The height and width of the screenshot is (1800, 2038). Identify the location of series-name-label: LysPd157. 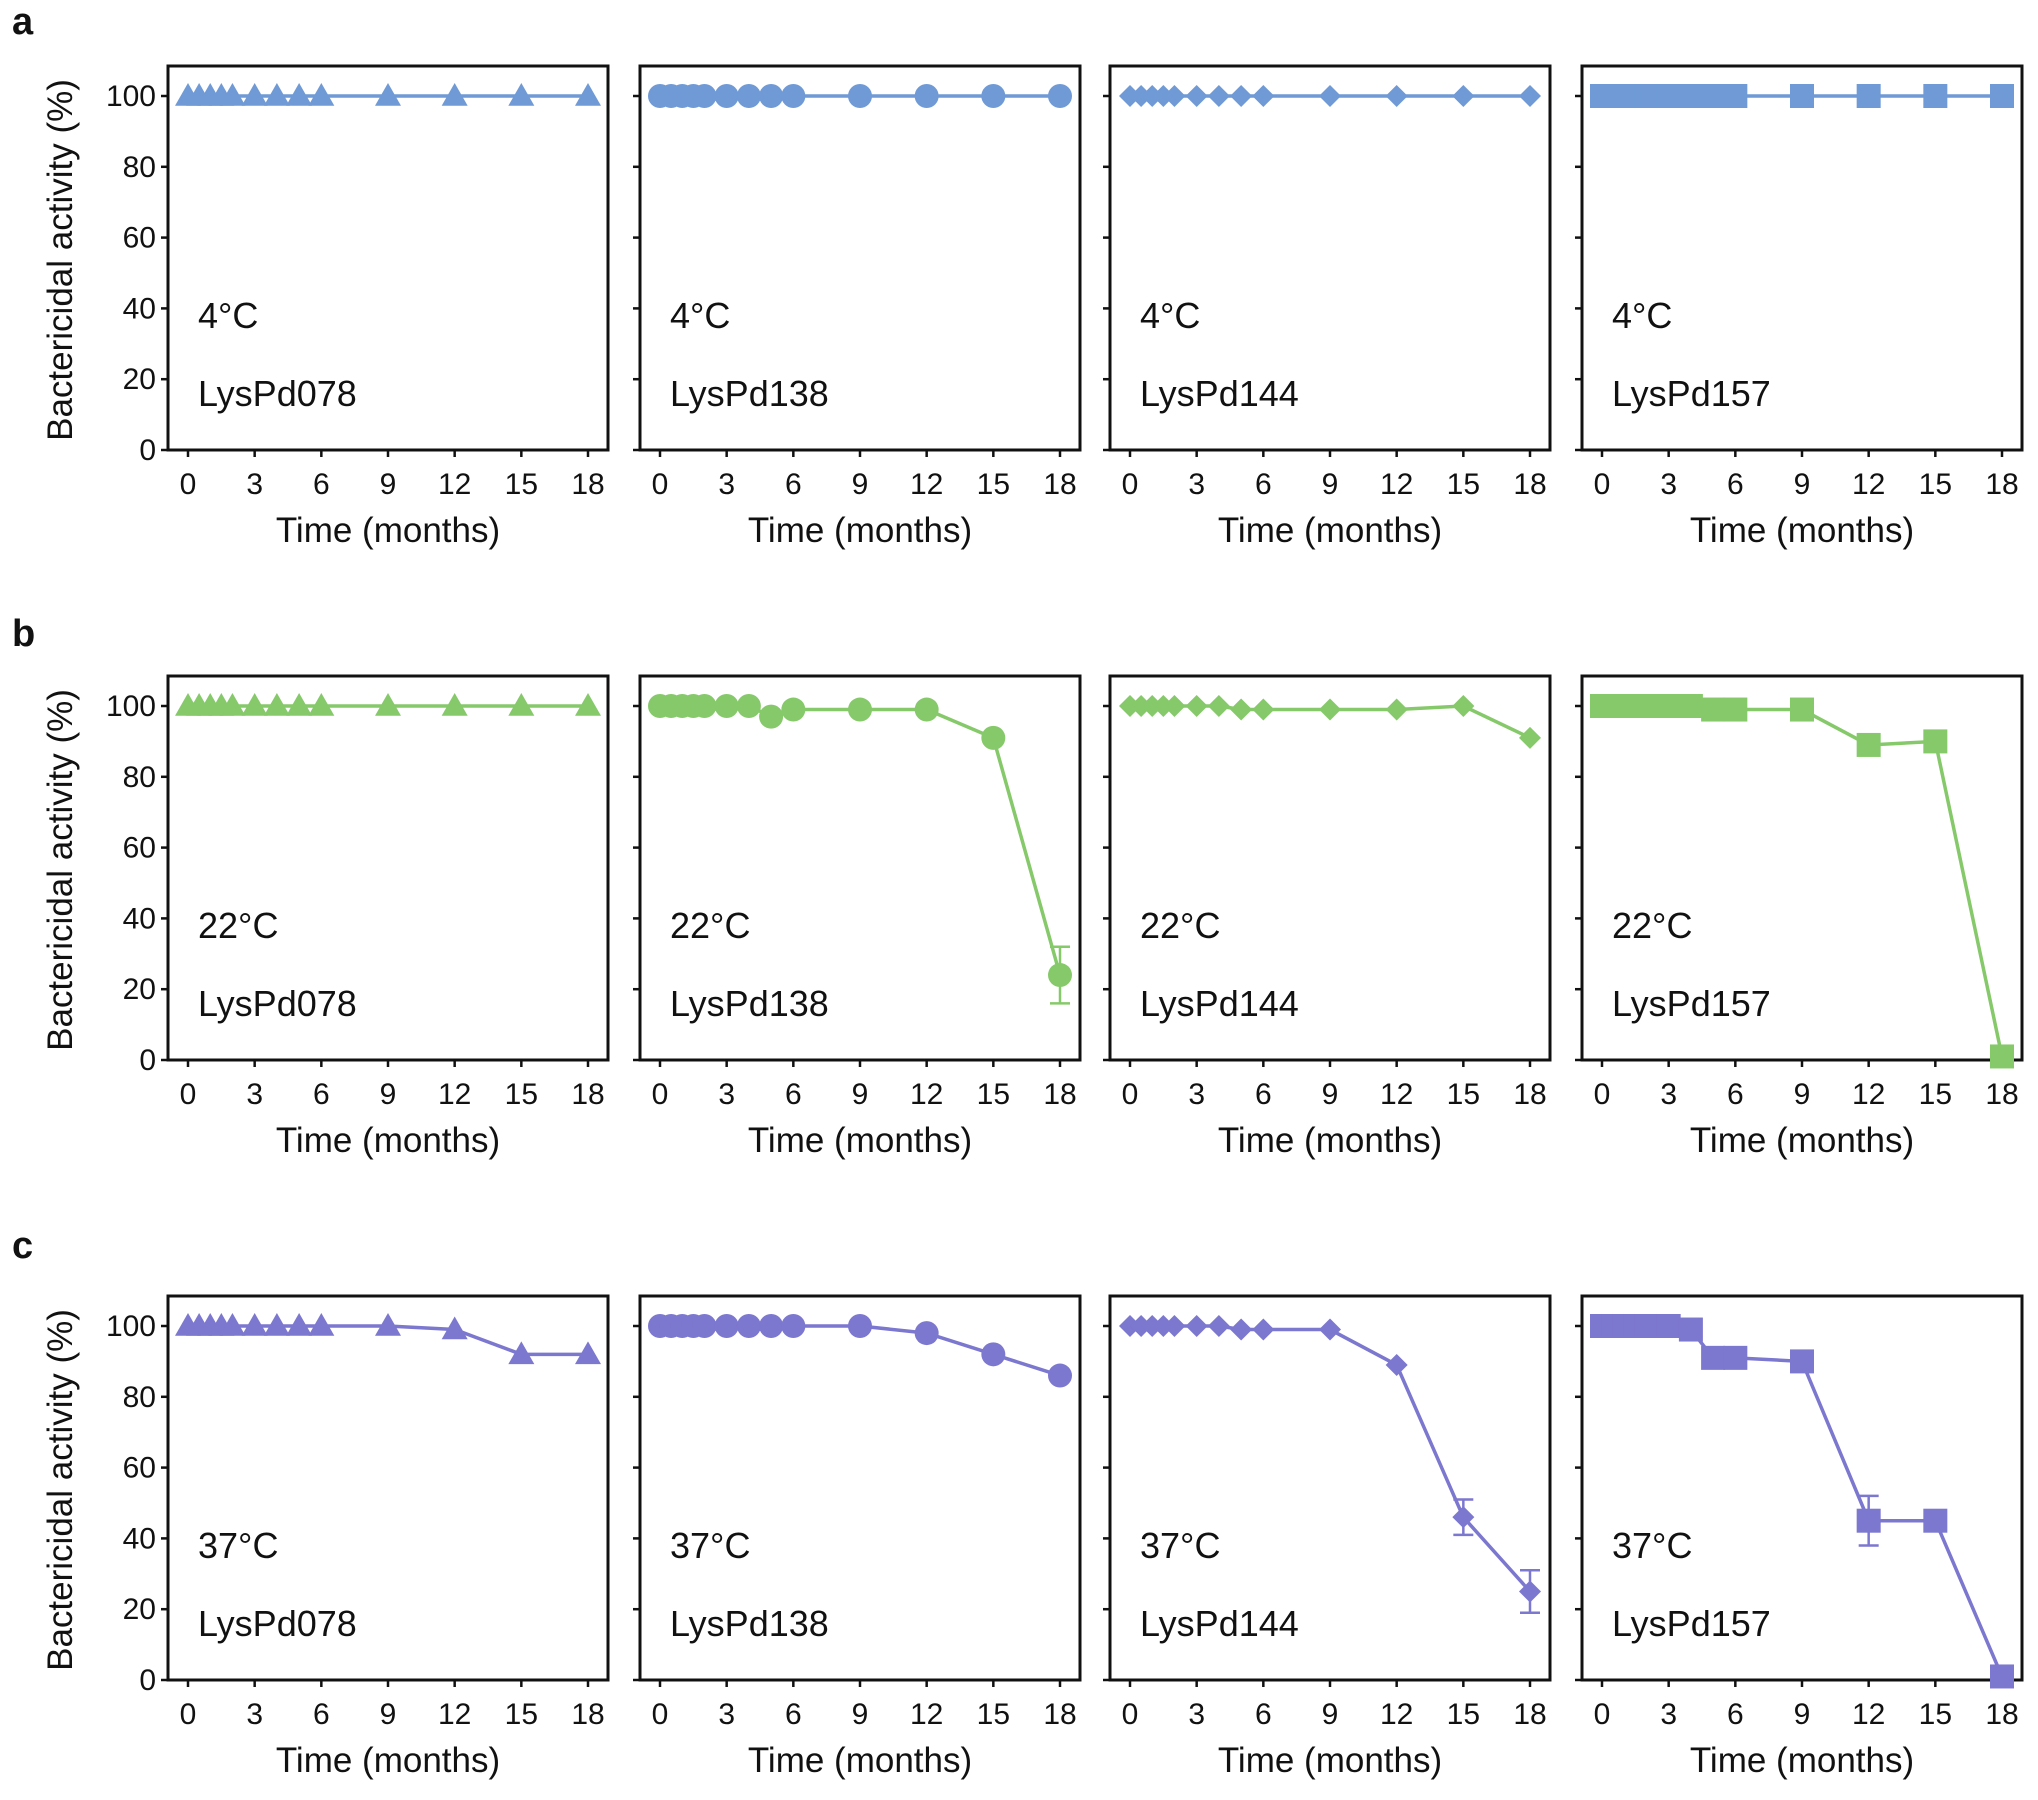
(1691, 1623).